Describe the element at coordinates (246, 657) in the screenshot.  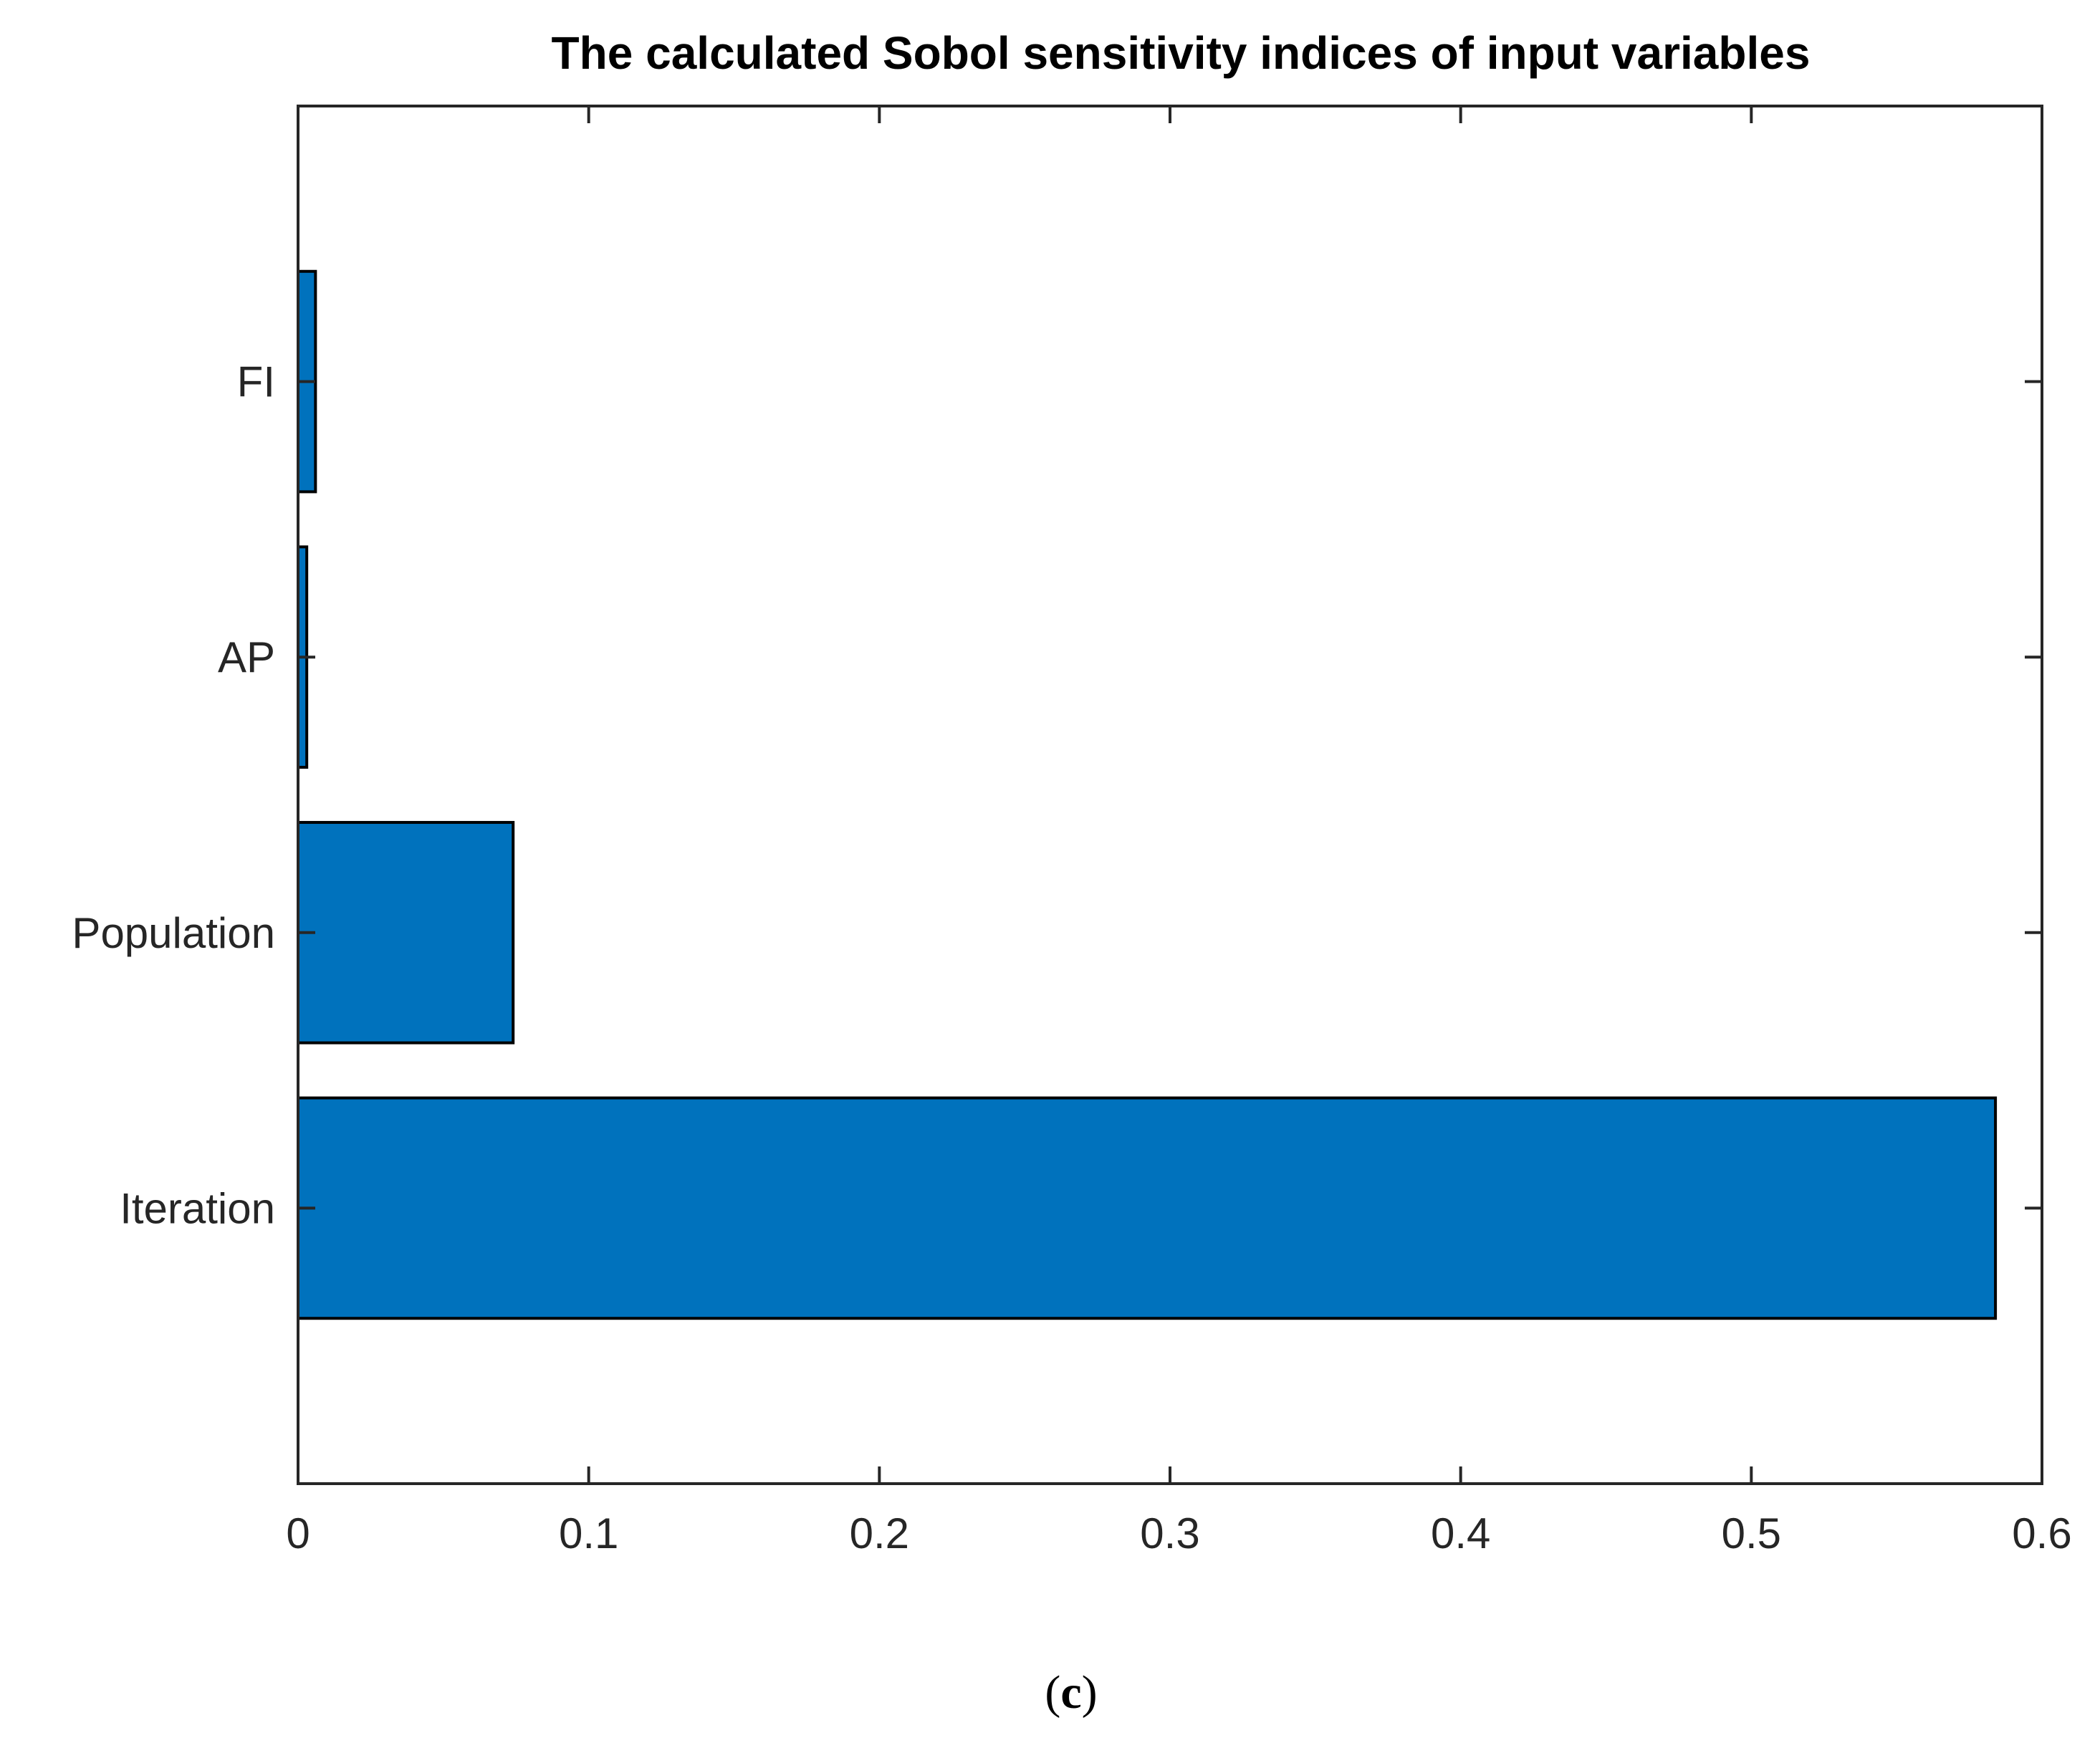
I see `y-tick-label-ap: AP` at that location.